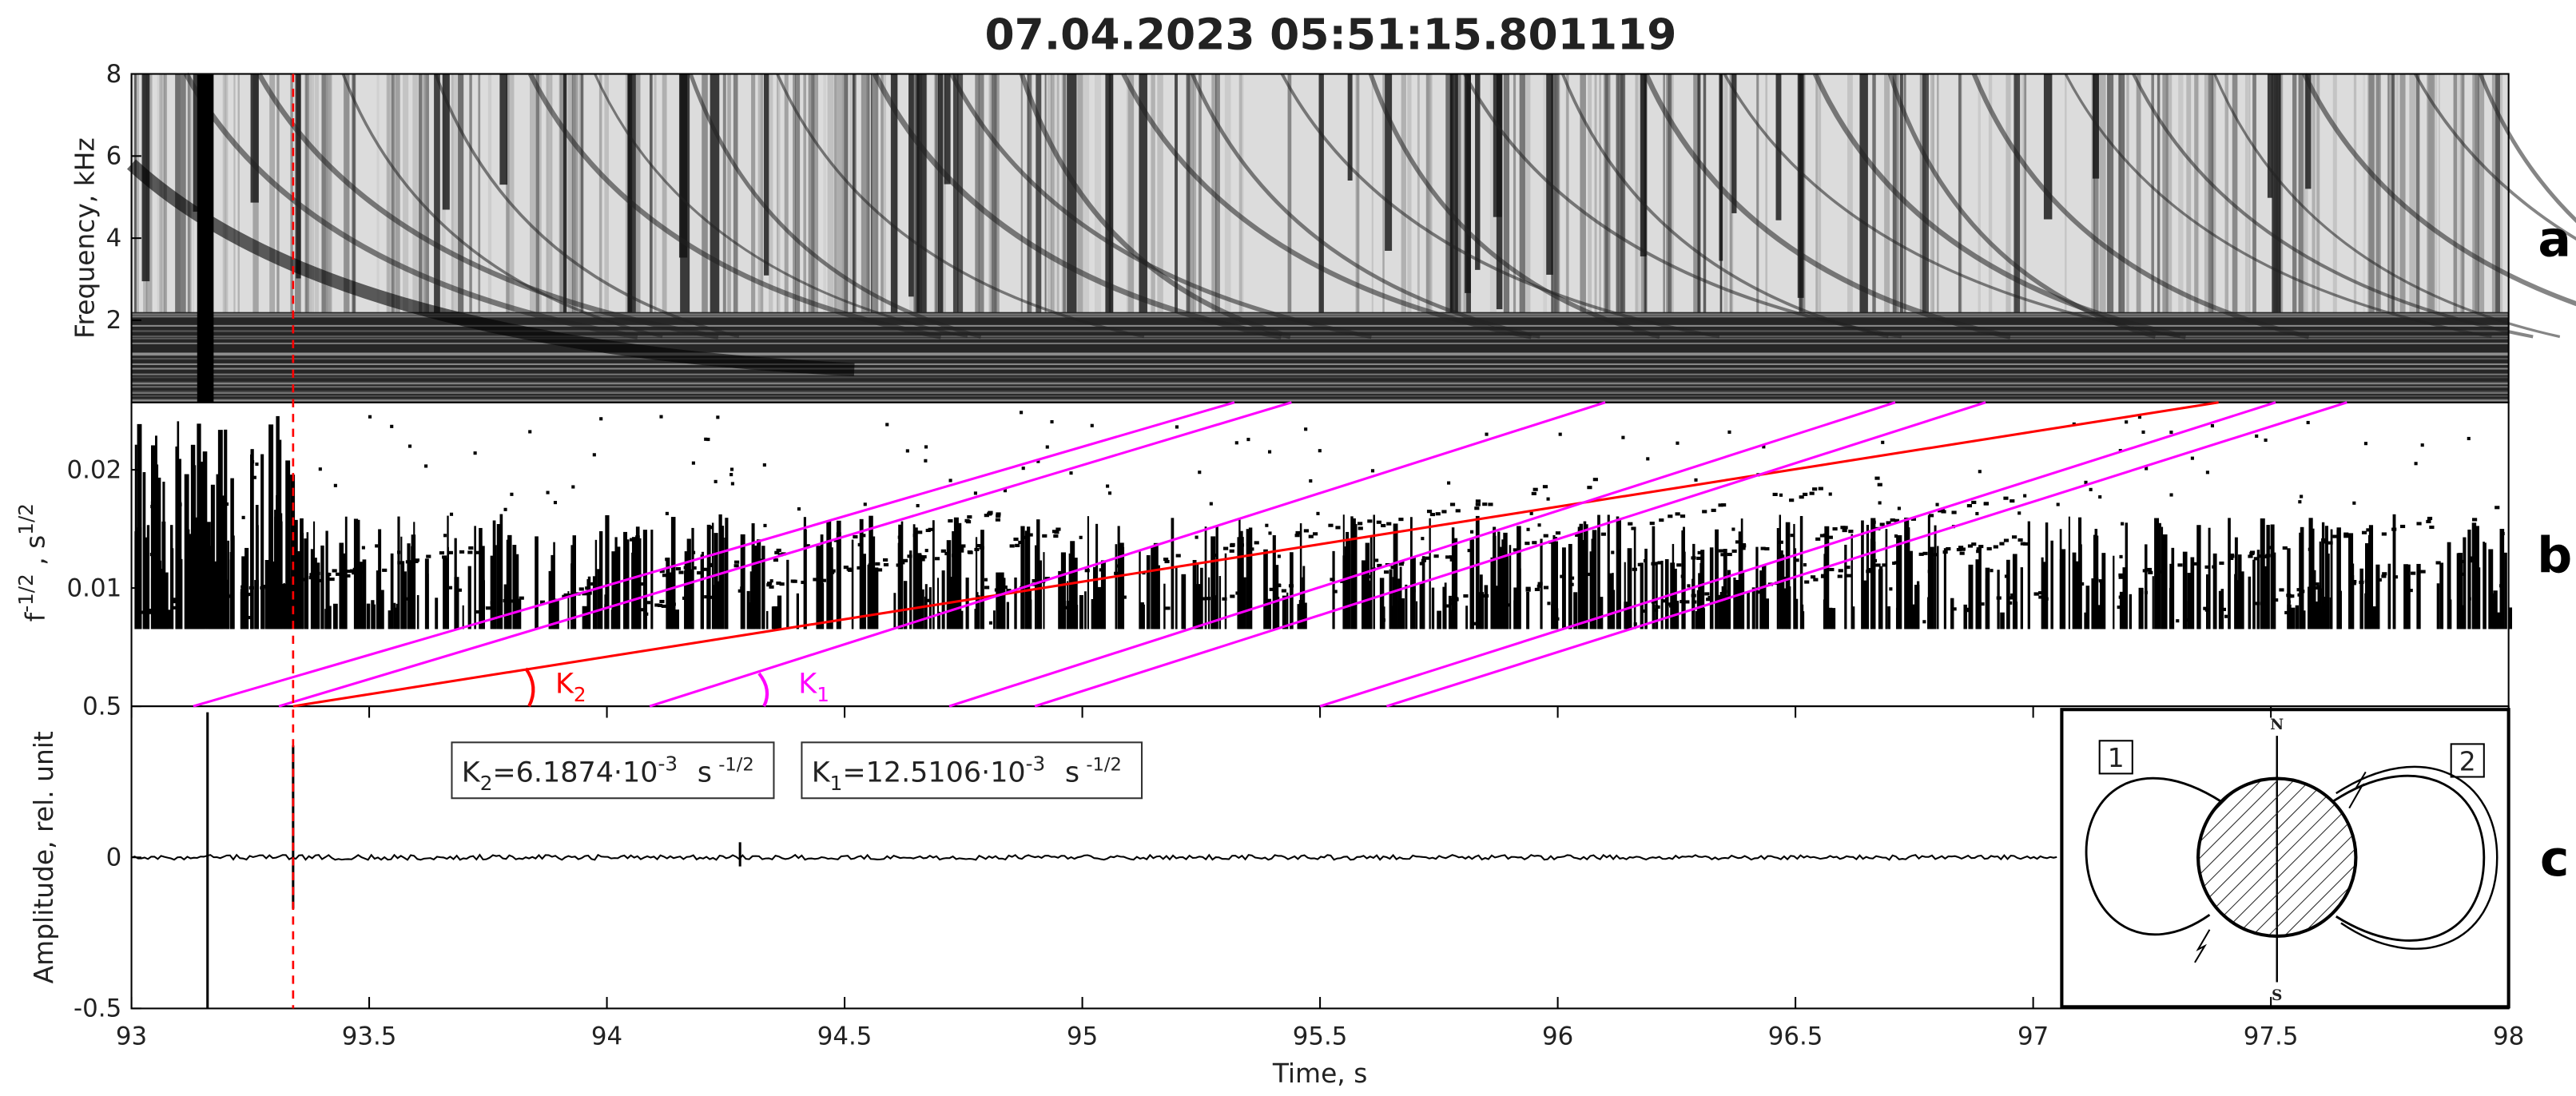 This screenshot has width=2576, height=1096. What do you see at coordinates (580, 695) in the screenshot?
I see `angle-subscript: 2` at bounding box center [580, 695].